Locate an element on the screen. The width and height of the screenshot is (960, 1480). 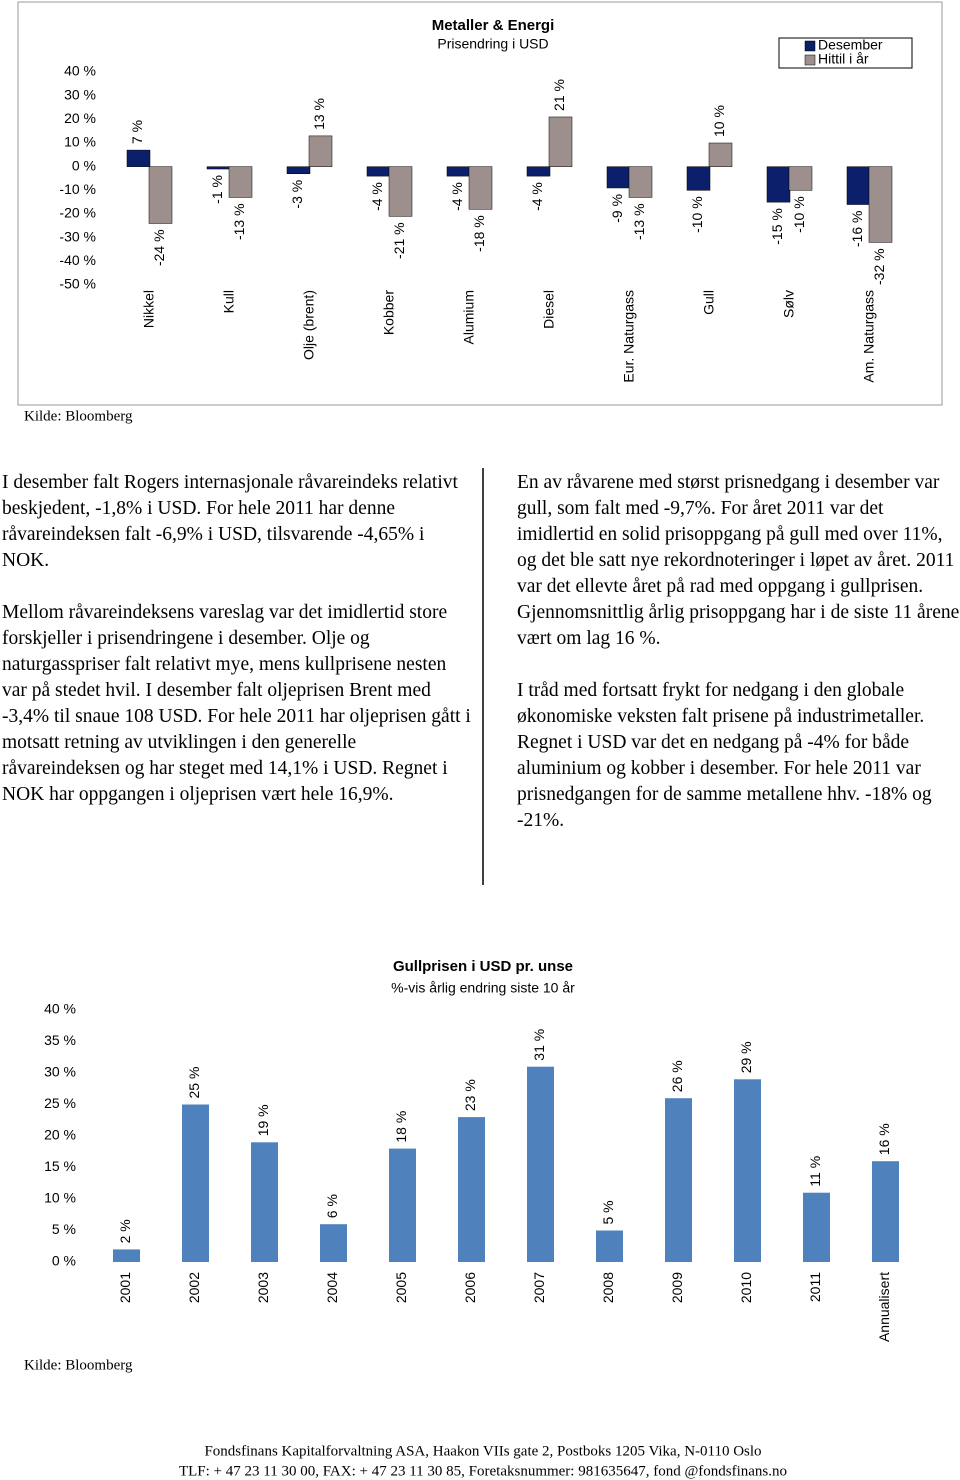
chart-title: Gullprisen i USD pr. unse is located at coordinates (483, 966).